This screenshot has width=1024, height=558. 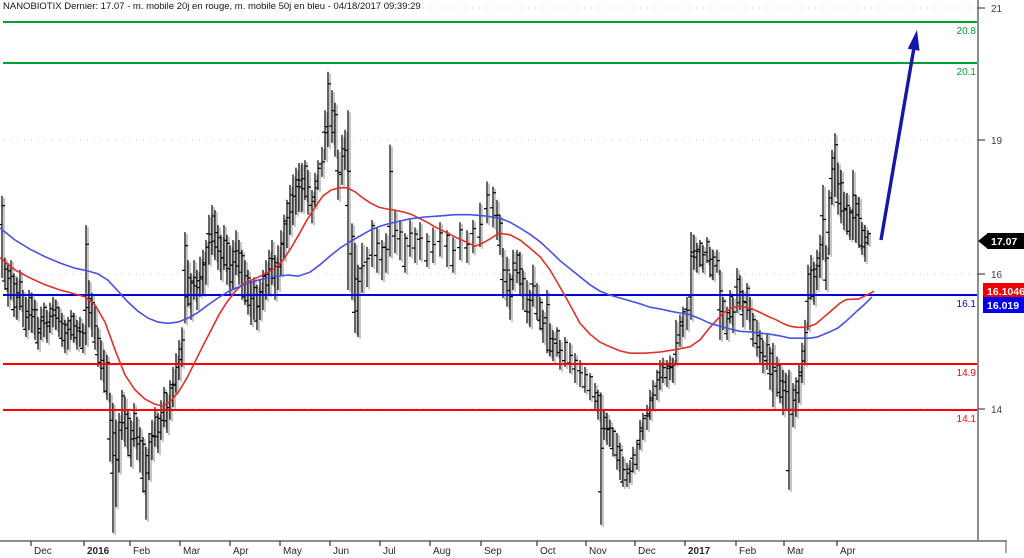 I want to click on price-tag-value: 16.019, so click(x=1003, y=306).